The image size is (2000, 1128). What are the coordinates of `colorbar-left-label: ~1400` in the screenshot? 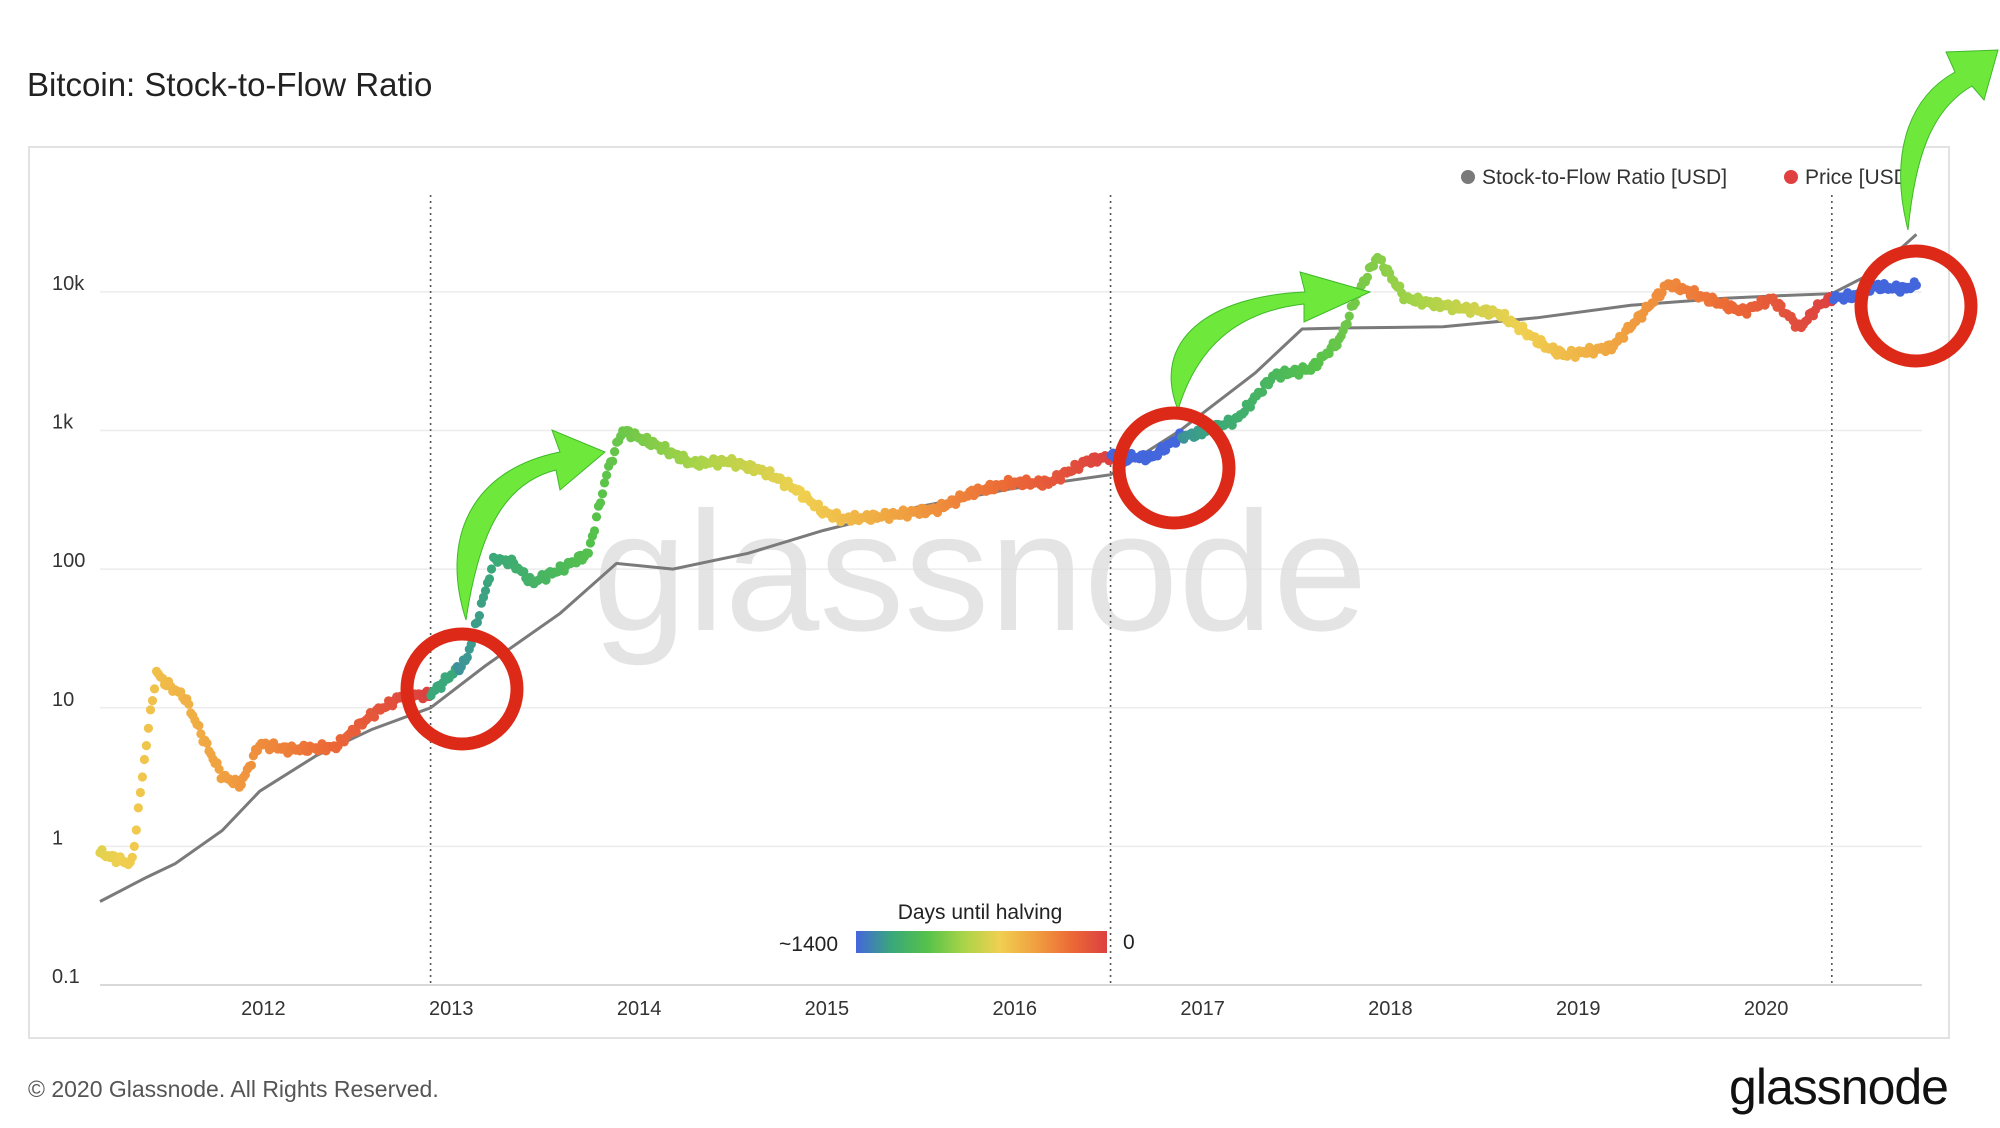 It's located at (808, 944).